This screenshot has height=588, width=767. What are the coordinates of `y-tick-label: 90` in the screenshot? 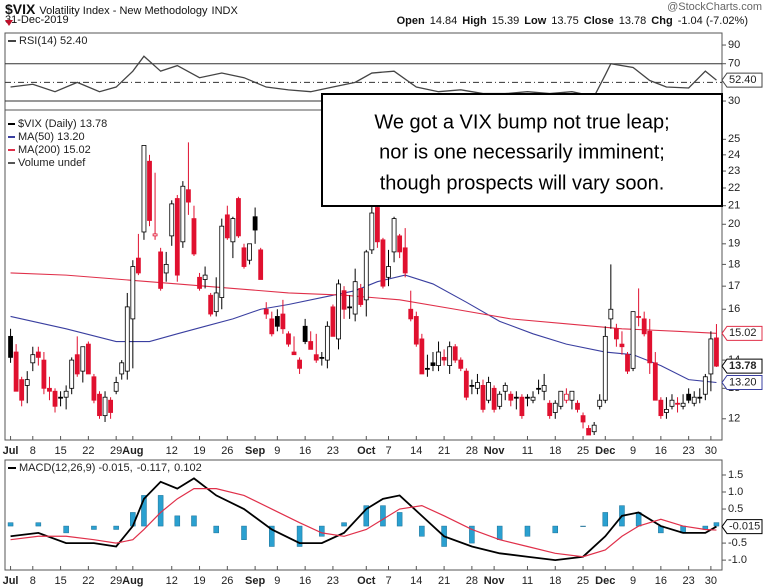 It's located at (734, 45).